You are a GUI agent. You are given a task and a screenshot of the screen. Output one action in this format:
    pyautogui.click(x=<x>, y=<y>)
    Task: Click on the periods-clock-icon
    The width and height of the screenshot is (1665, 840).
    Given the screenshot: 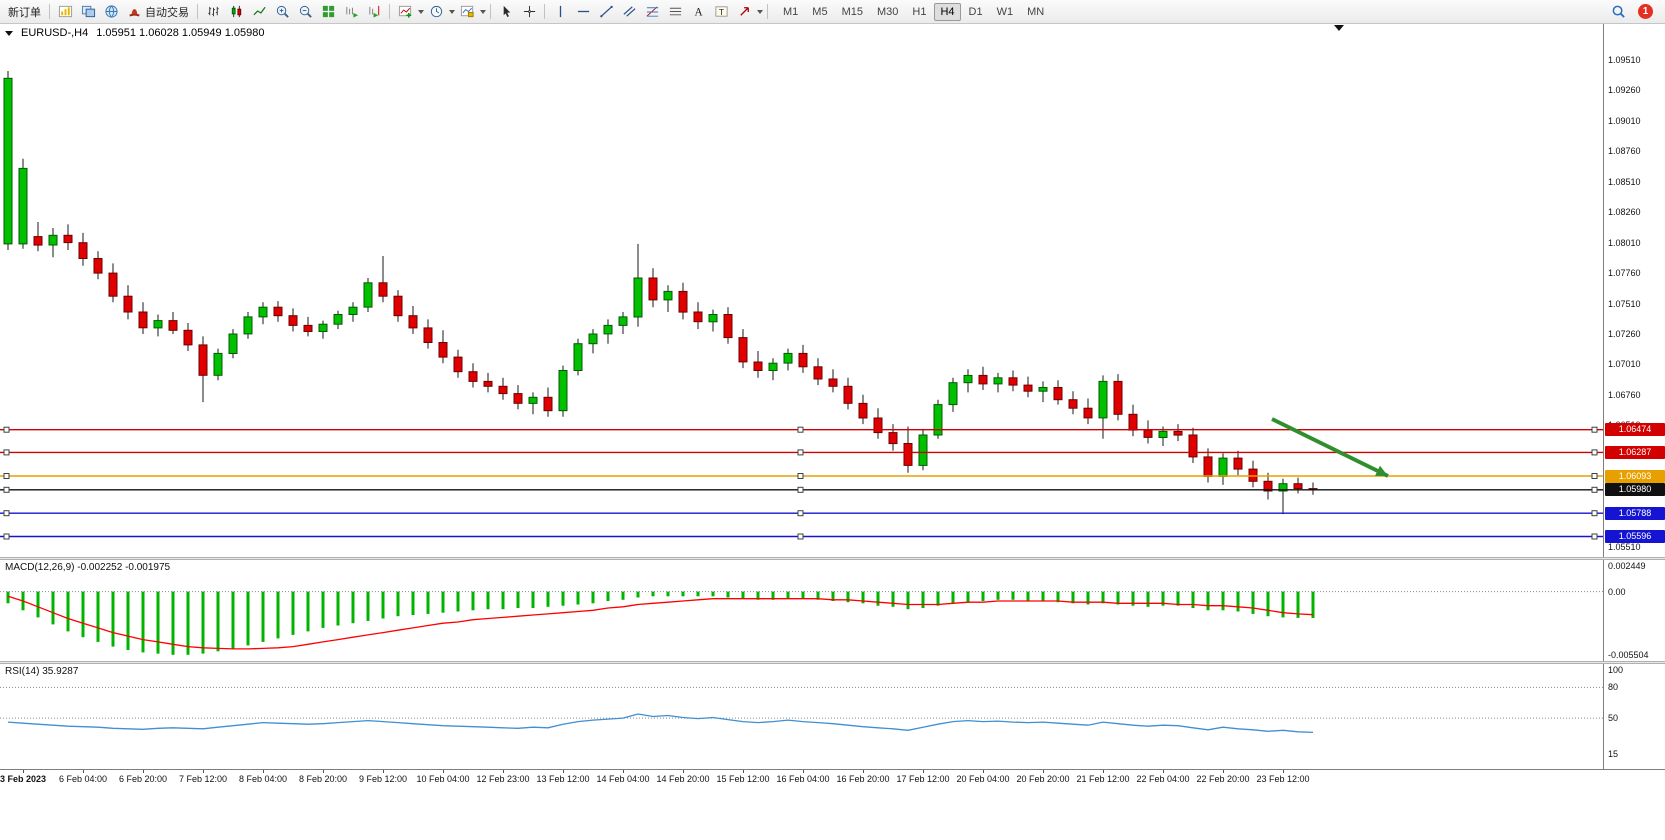 What is the action you would take?
    pyautogui.click(x=436, y=12)
    